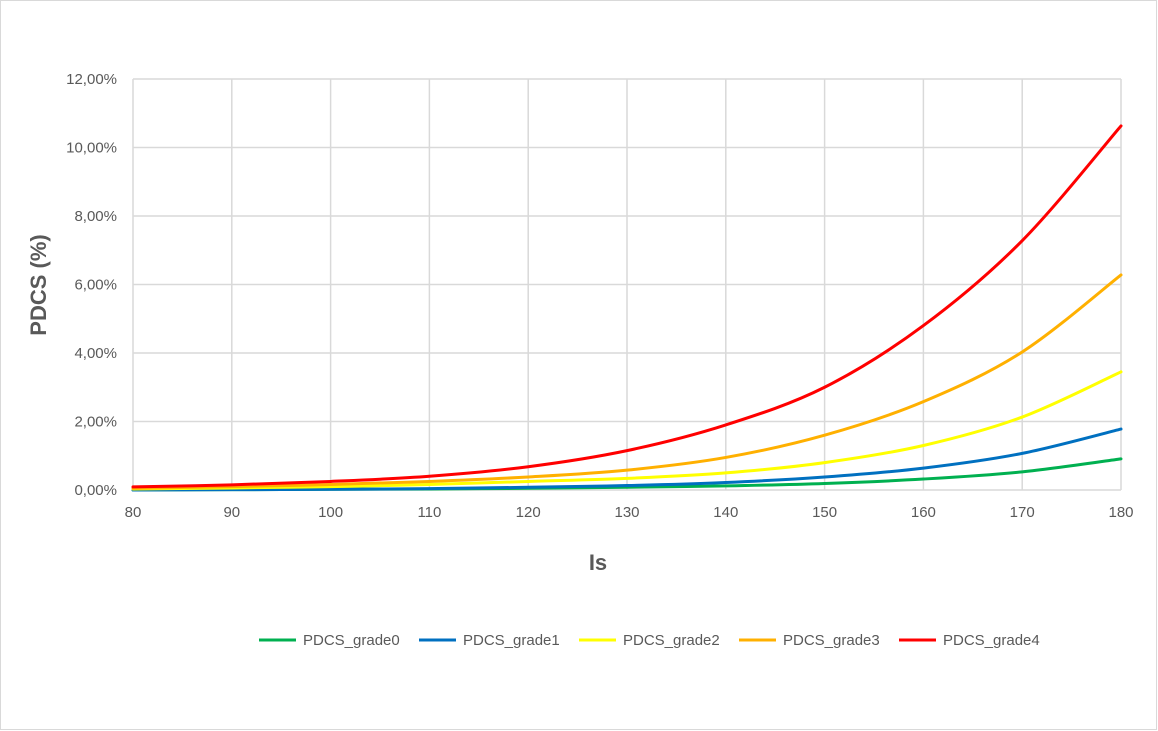 Image resolution: width=1158 pixels, height=731 pixels. I want to click on y-tick-label: 12,00%, so click(91, 79).